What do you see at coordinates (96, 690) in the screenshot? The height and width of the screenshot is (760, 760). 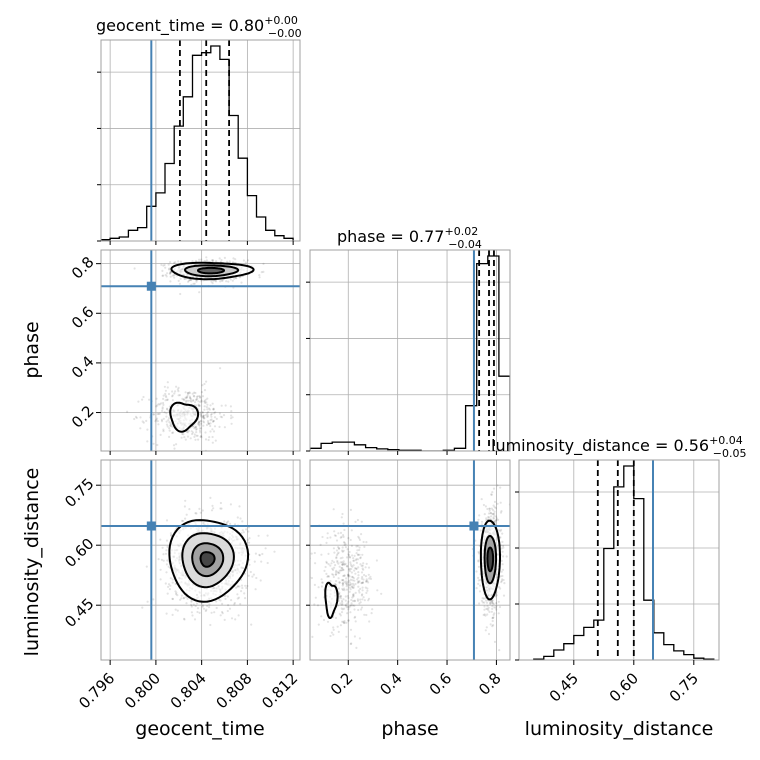 I see `xtick-label-geocent_time: 0.796` at bounding box center [96, 690].